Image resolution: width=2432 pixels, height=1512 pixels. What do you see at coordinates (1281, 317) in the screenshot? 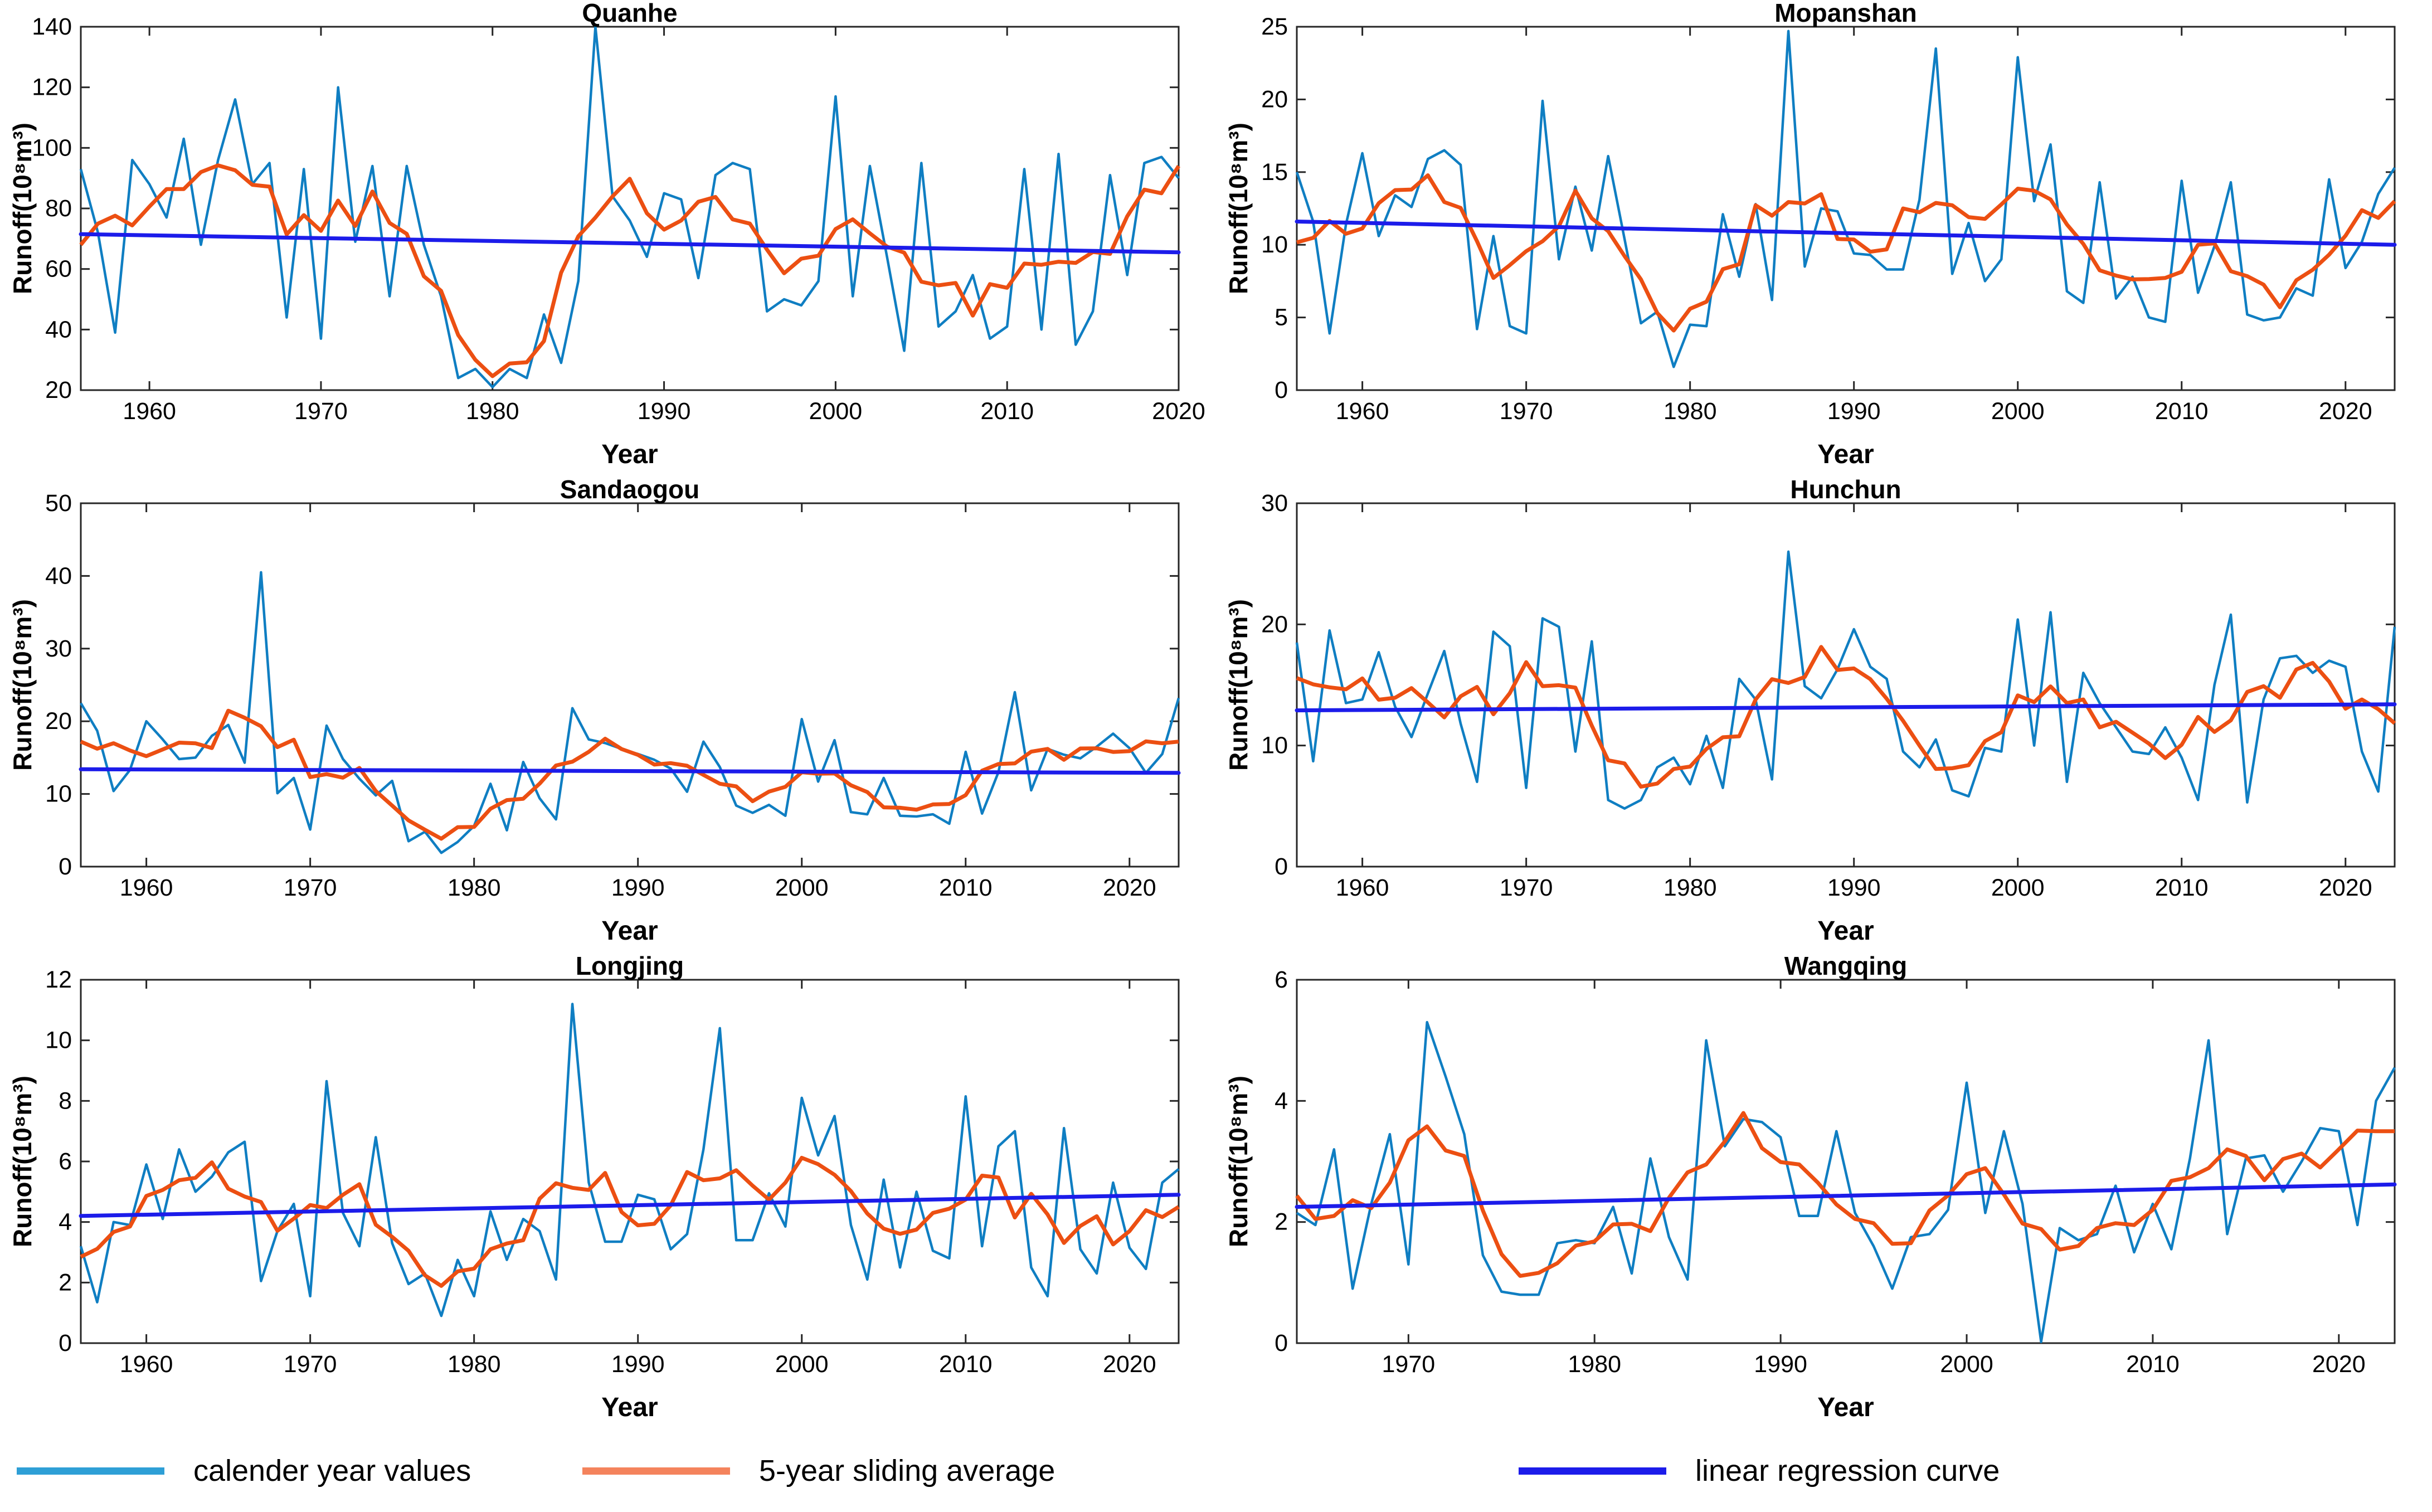
I see `y-tick-label: 5` at bounding box center [1281, 317].